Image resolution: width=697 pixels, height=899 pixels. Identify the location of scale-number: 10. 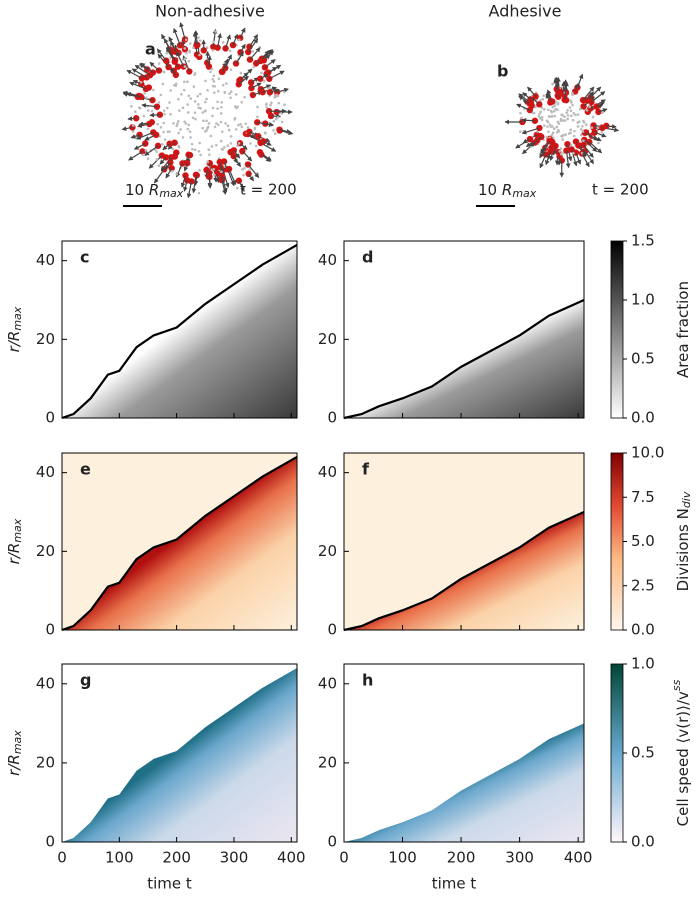
(487, 190).